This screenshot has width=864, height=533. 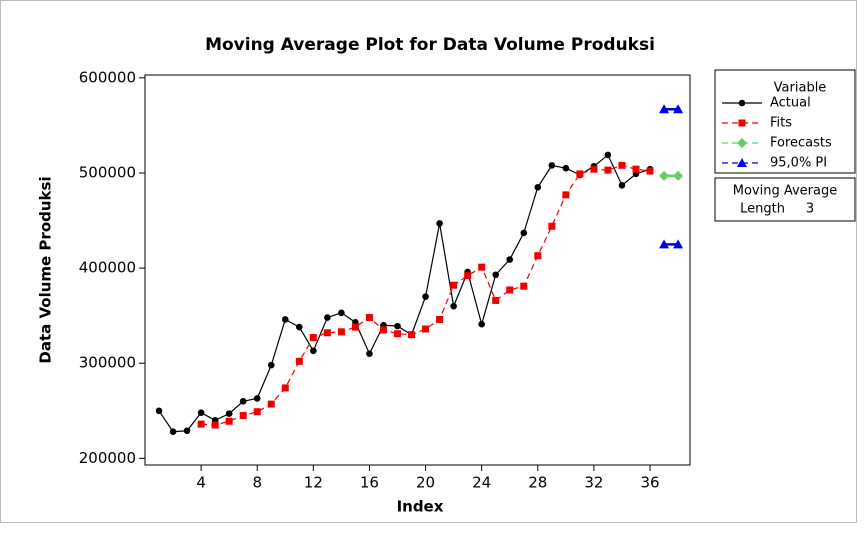 What do you see at coordinates (593, 483) in the screenshot?
I see `x-tick-label: 32` at bounding box center [593, 483].